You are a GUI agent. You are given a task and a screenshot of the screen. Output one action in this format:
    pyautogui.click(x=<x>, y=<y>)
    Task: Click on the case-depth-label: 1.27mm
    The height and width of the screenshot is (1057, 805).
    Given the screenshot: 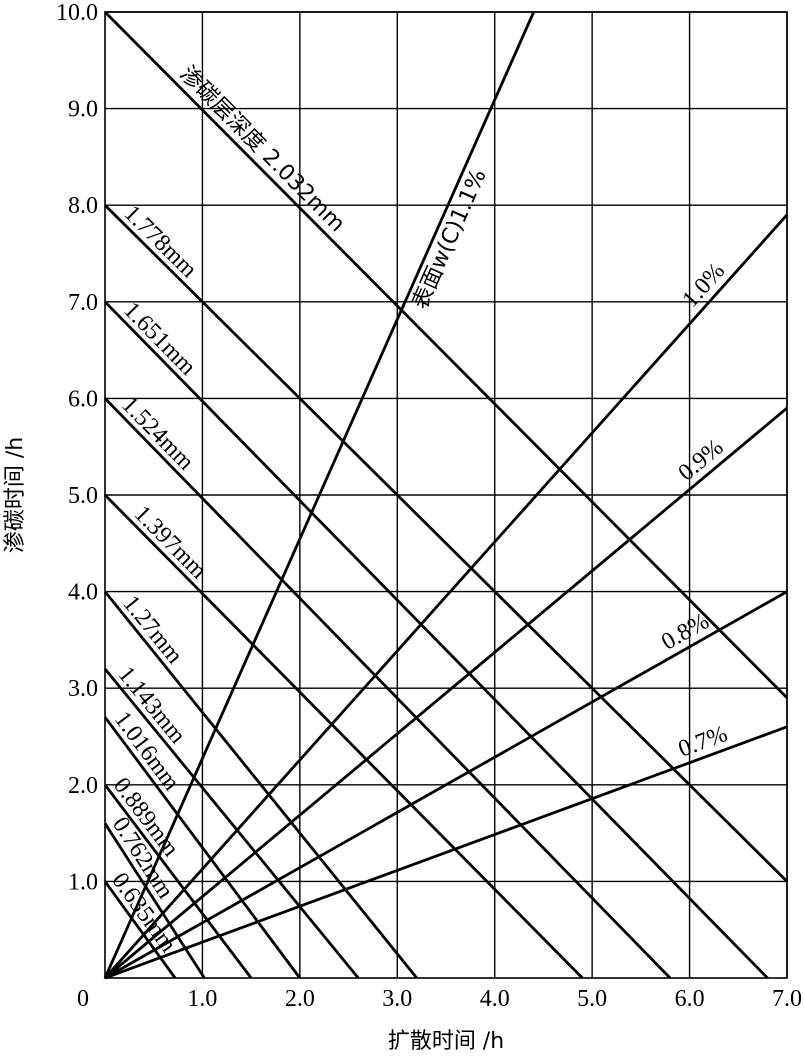 What is the action you would take?
    pyautogui.click(x=152, y=630)
    